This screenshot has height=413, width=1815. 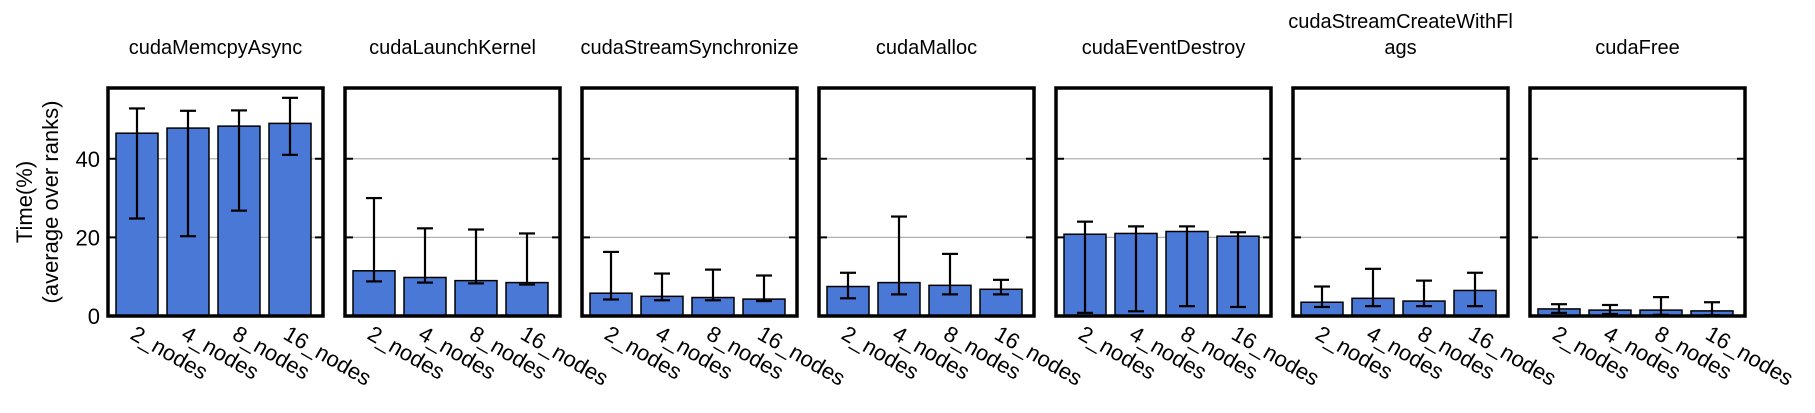 What do you see at coordinates (1400, 35) in the screenshot?
I see `panel-title: cudaStreamCreateWithFl ags` at bounding box center [1400, 35].